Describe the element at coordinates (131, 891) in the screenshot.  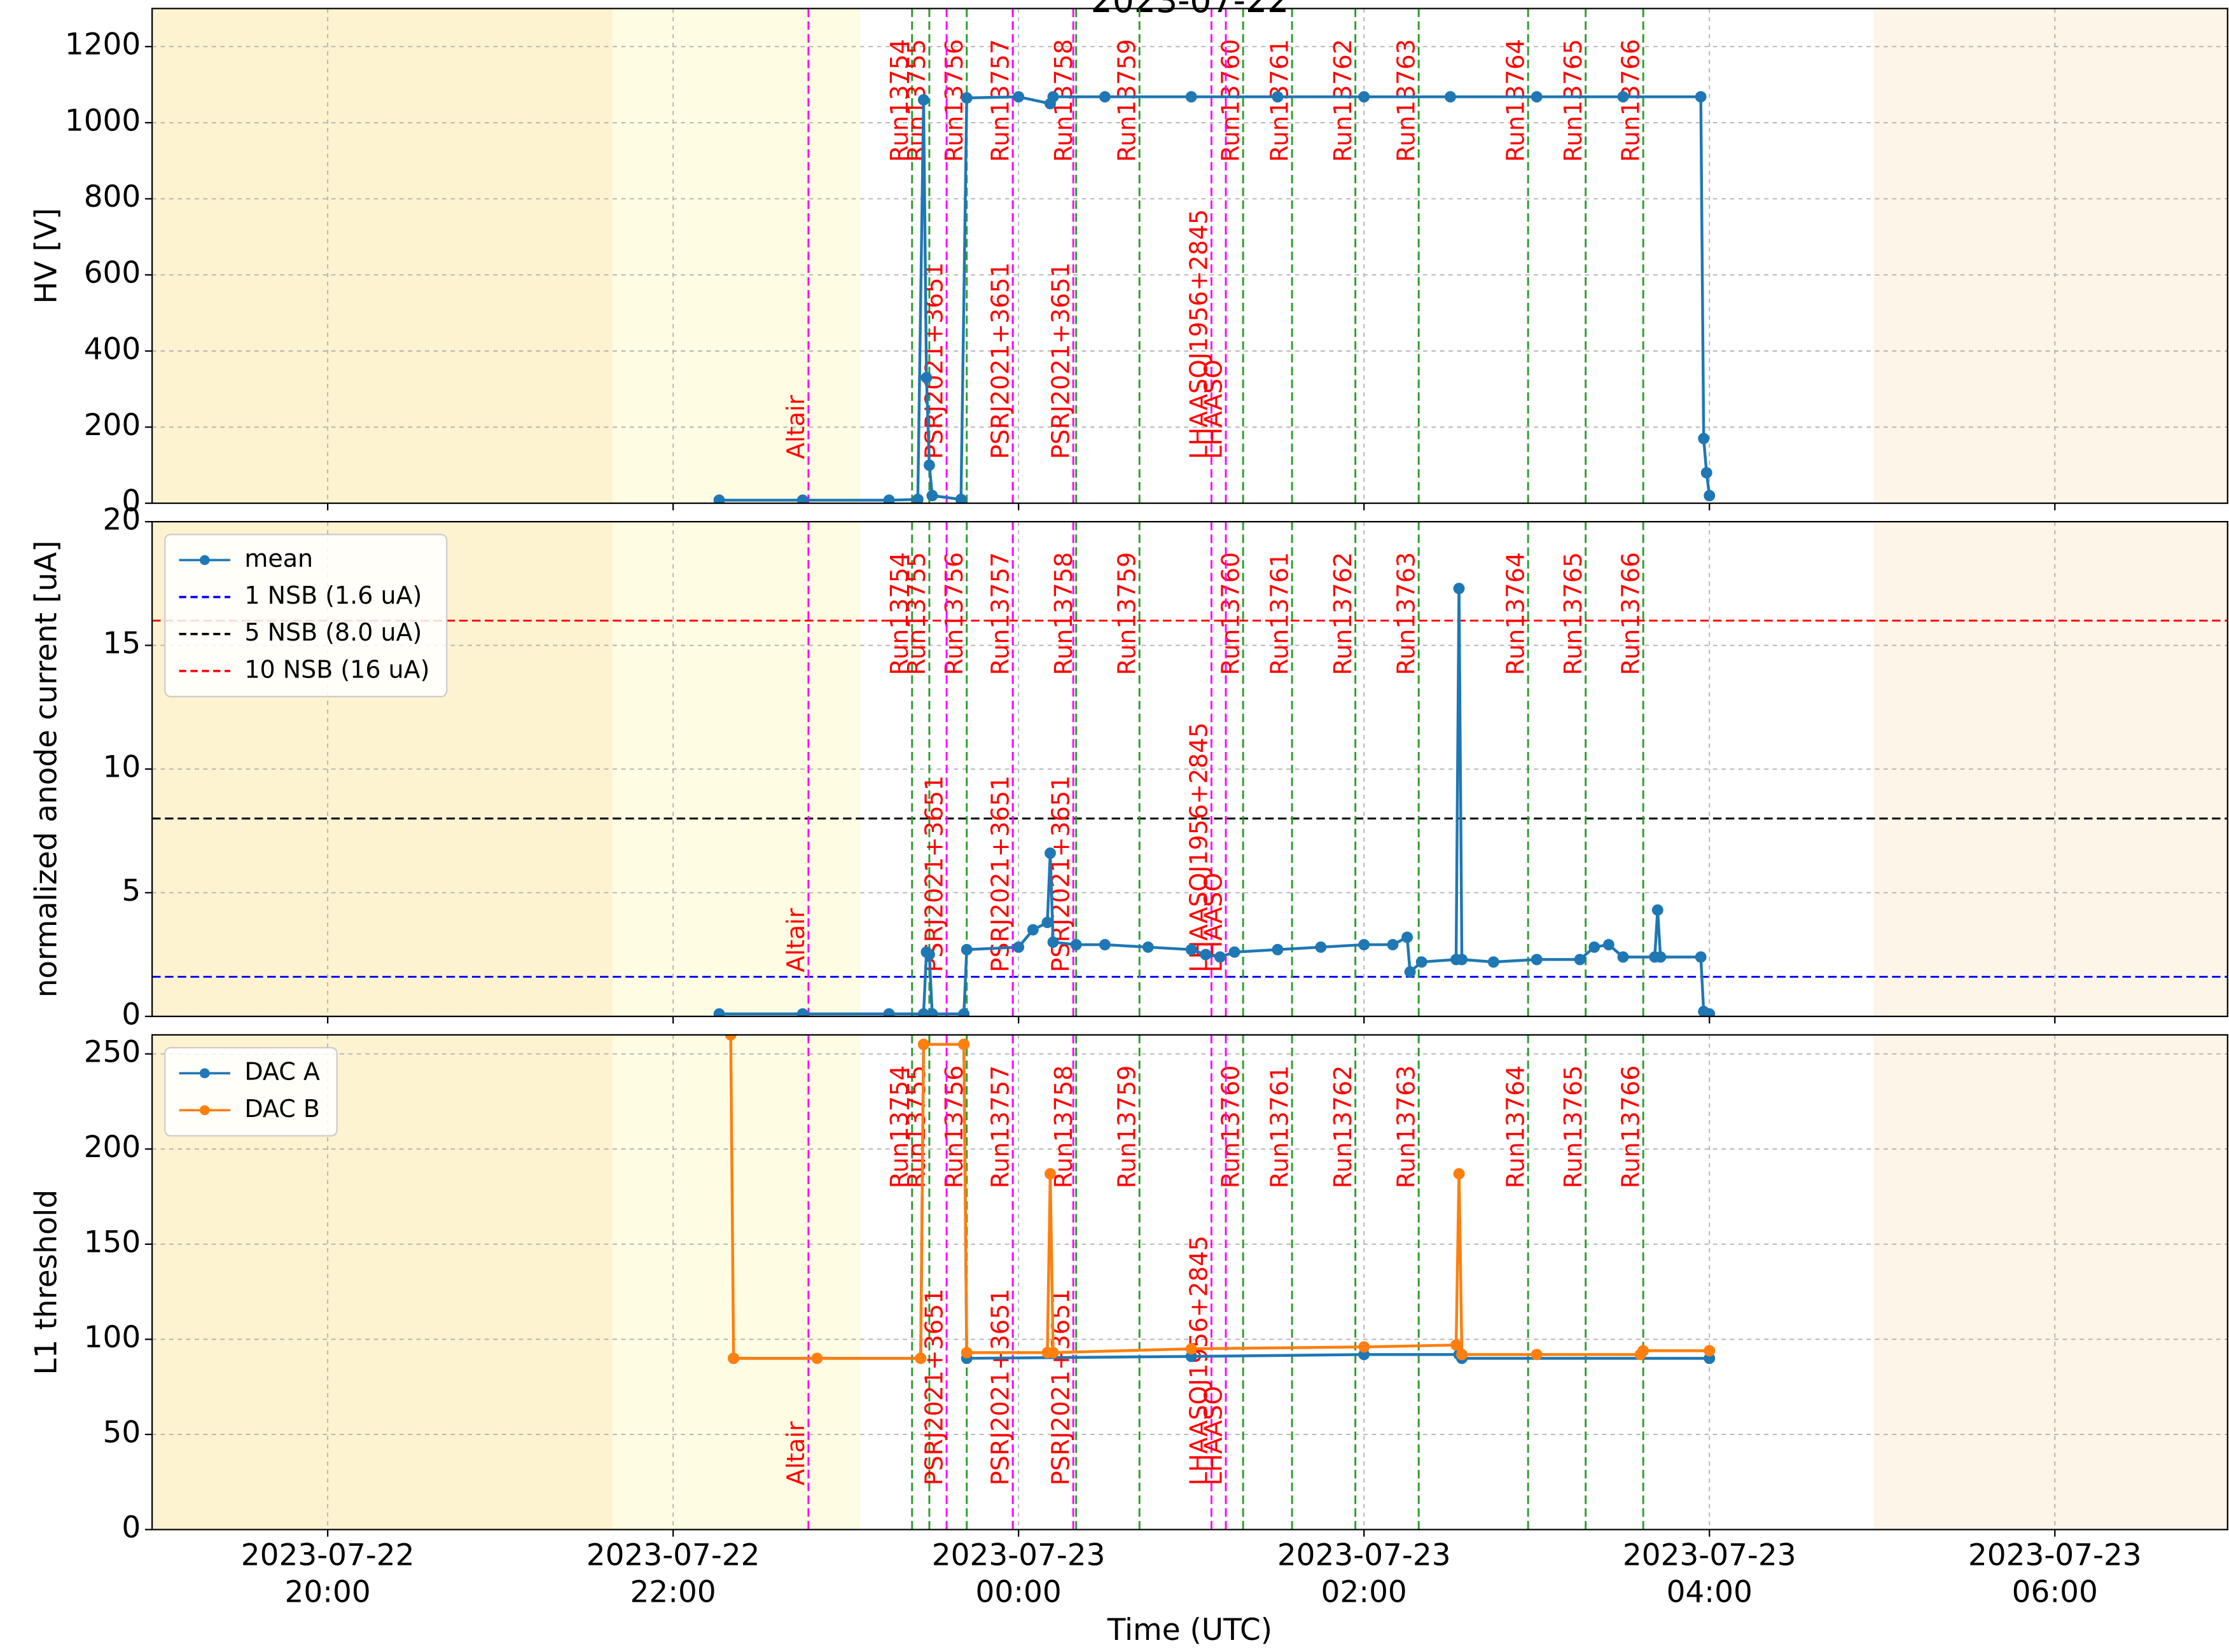
I see `y-tick-label: 5` at that location.